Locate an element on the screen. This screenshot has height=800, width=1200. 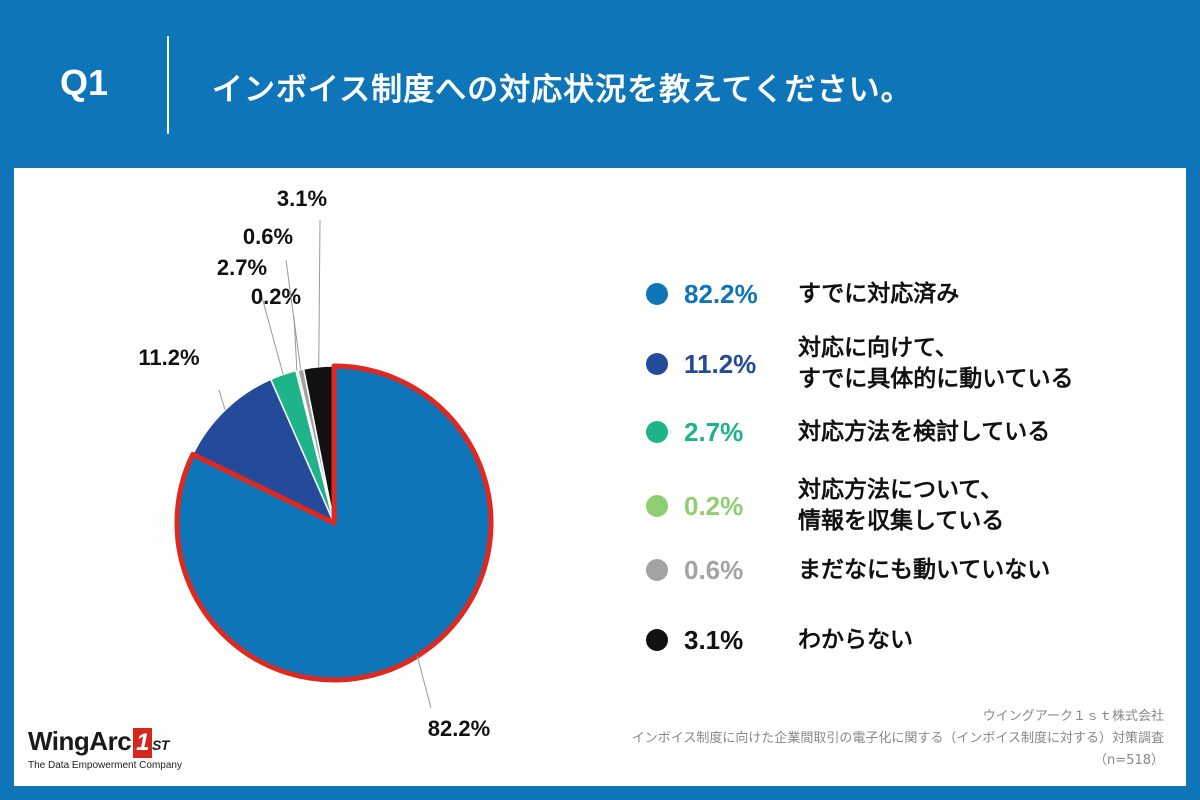
legend-value-3: 0.2% is located at coordinates (714, 506).